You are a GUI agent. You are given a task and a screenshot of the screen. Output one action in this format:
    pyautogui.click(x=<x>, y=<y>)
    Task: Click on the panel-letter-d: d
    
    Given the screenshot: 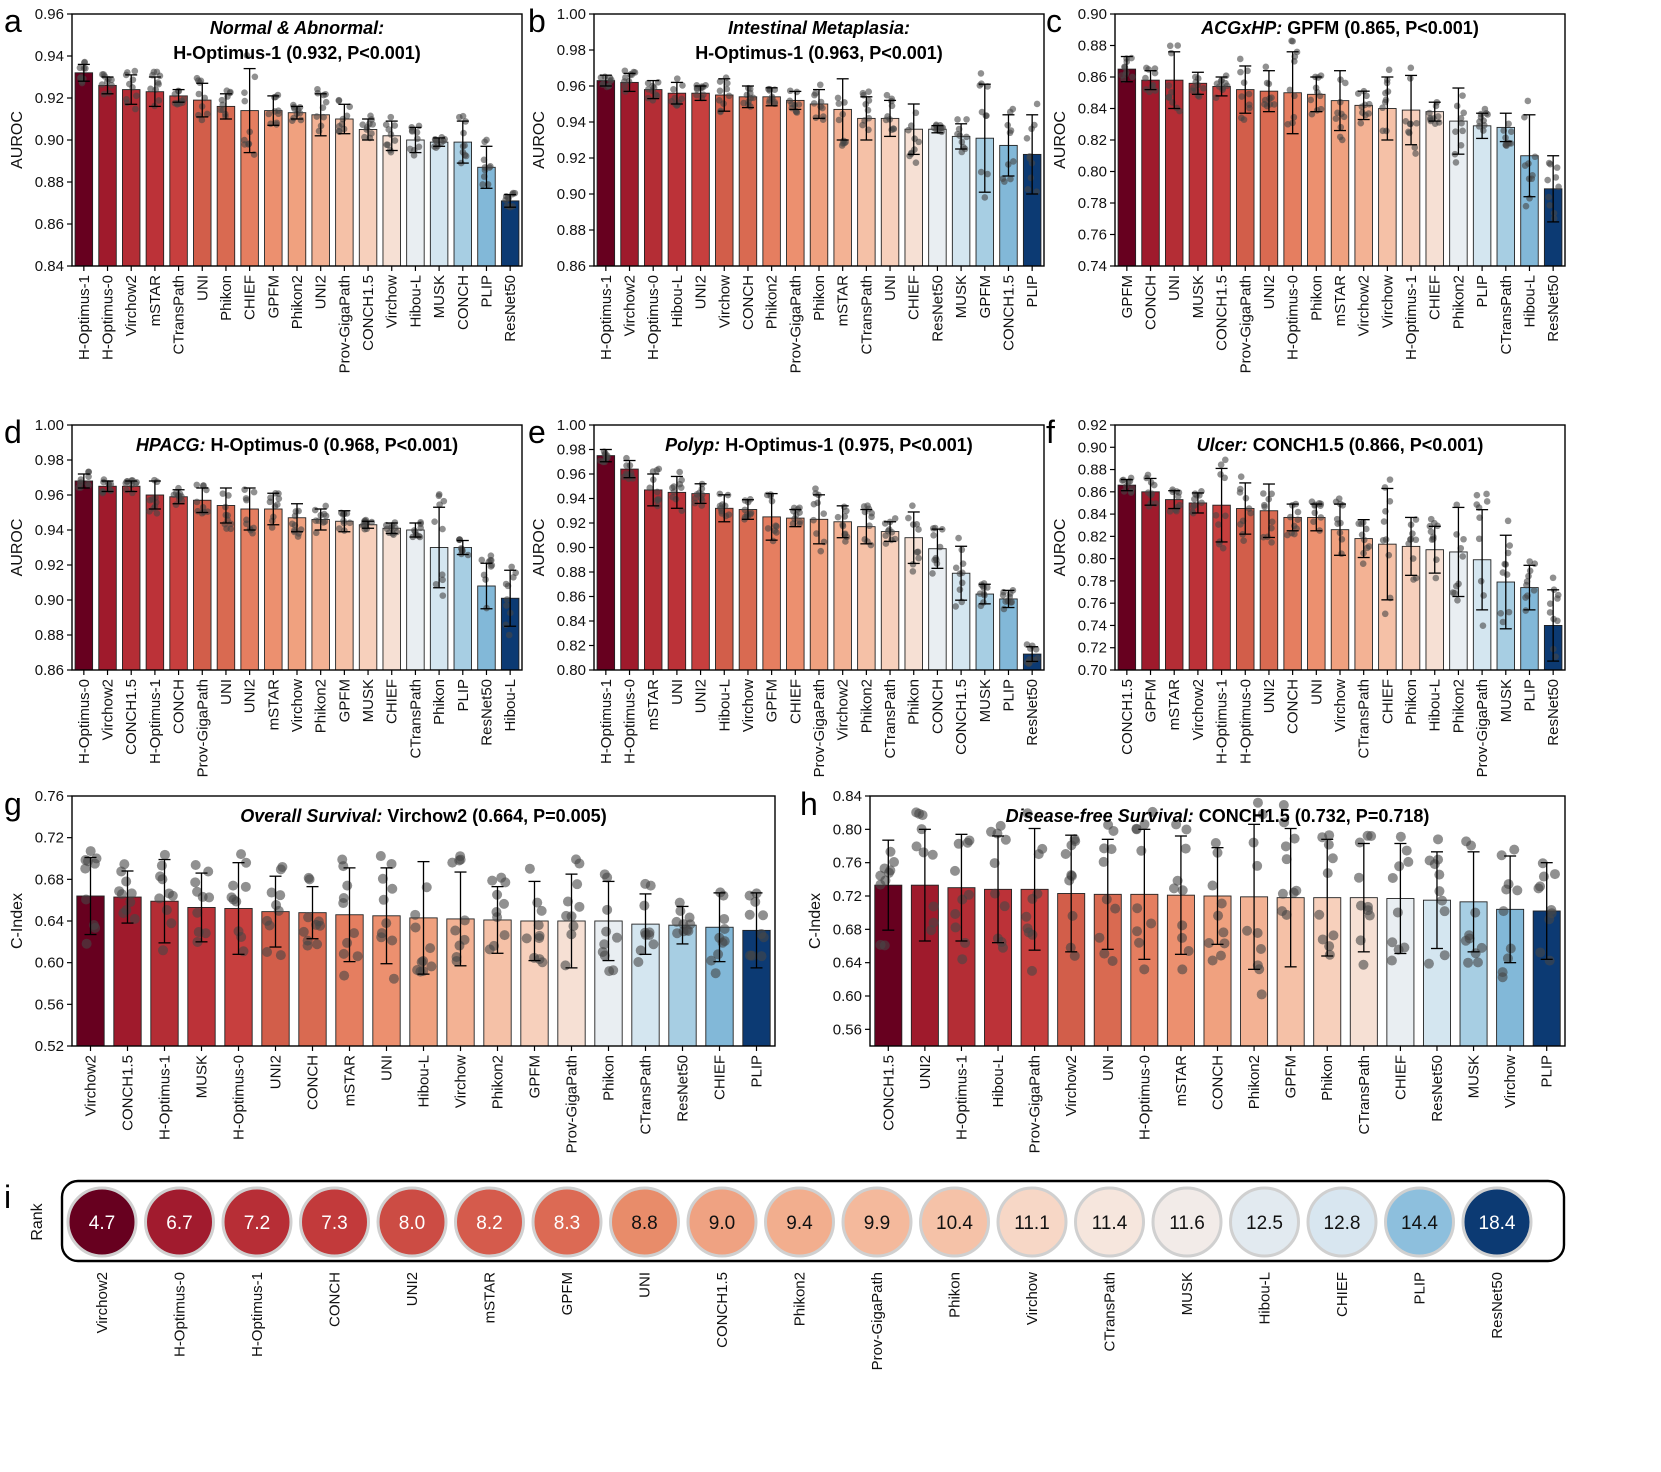 What is the action you would take?
    pyautogui.click(x=13, y=432)
    